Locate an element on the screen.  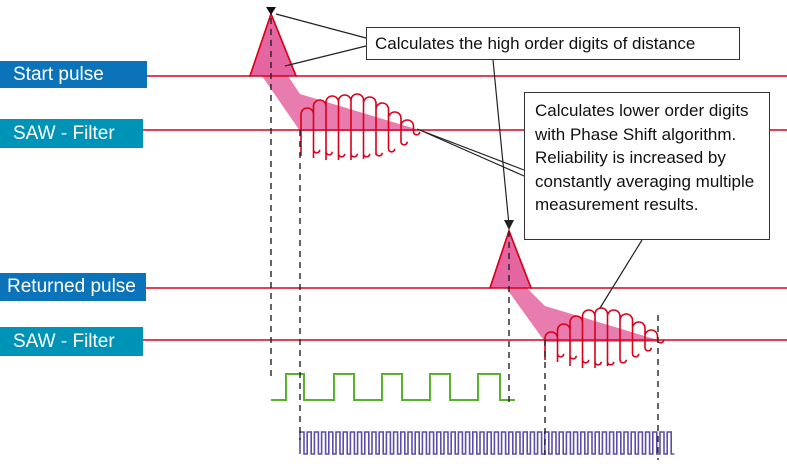
label-start-pulse: Start pulse is located at coordinates (58, 74).